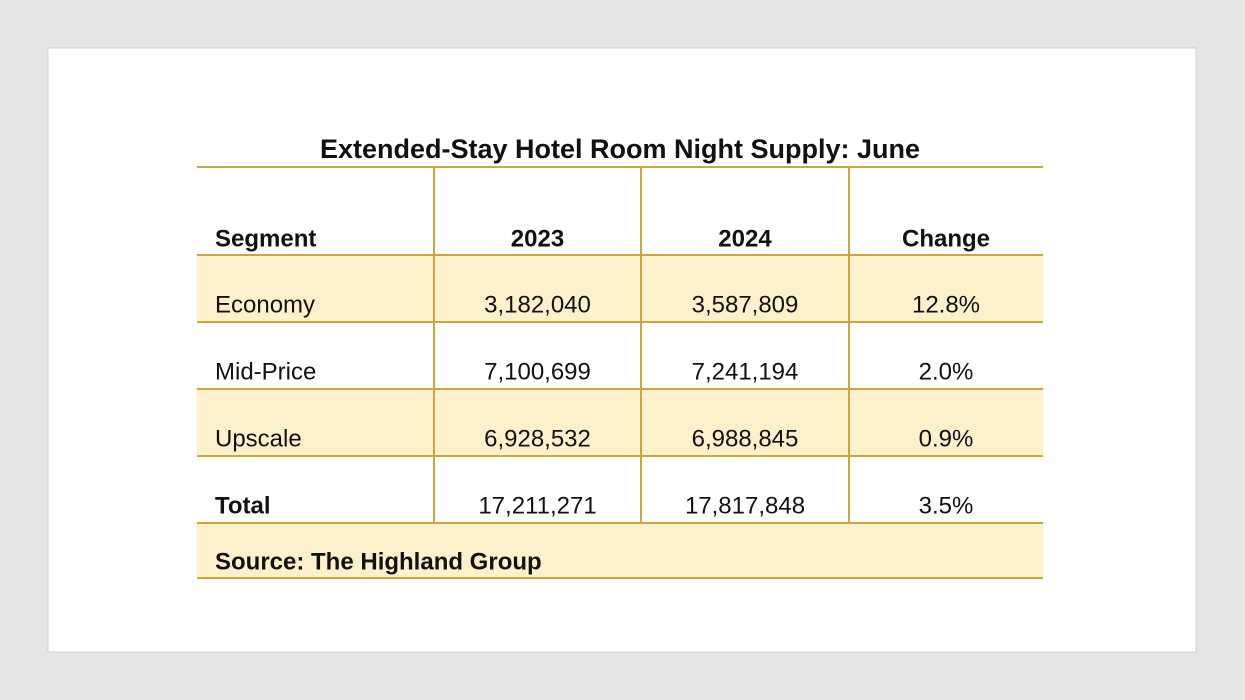 The width and height of the screenshot is (1245, 700). I want to click on cell: 2023, so click(537, 238).